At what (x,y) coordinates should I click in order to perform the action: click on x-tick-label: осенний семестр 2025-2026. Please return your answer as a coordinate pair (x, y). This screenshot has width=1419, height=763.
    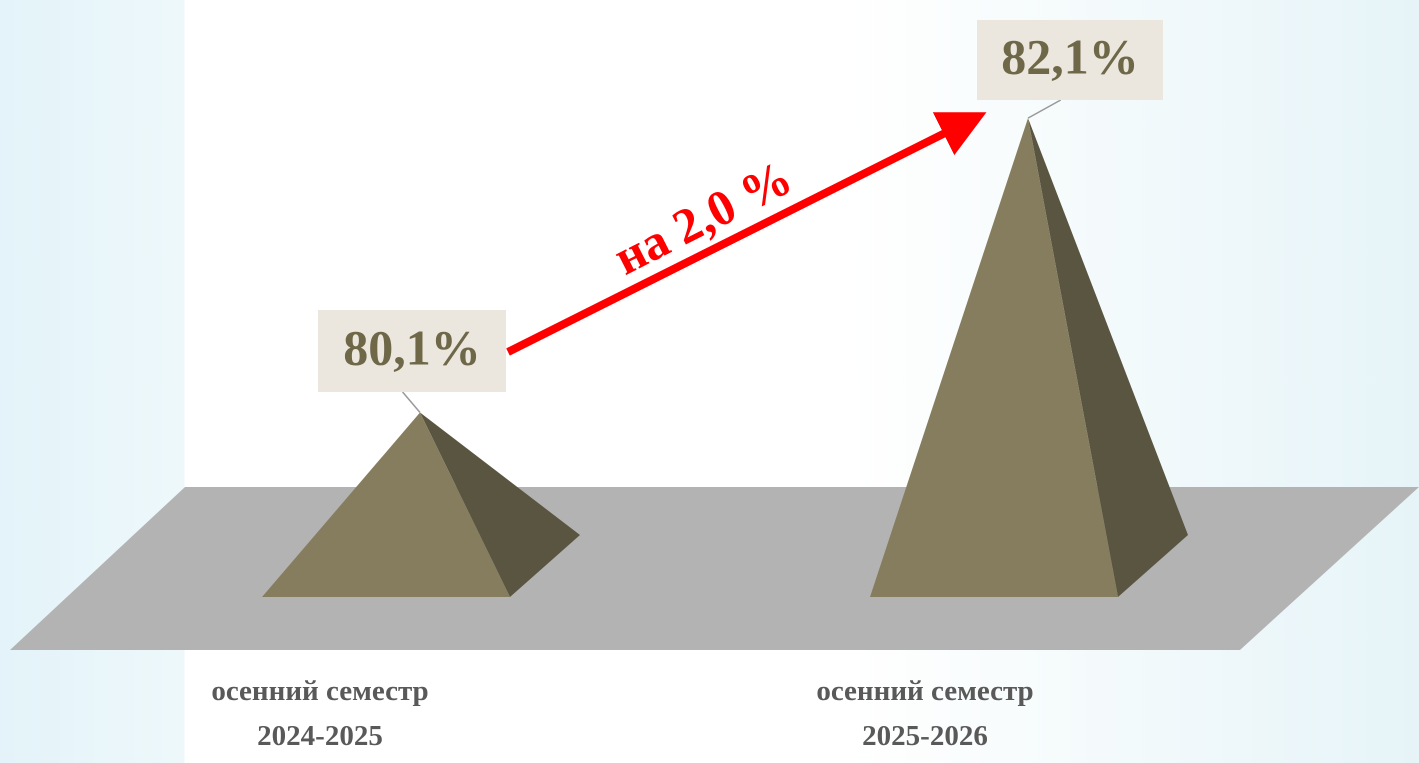
    Looking at the image, I should click on (924, 713).